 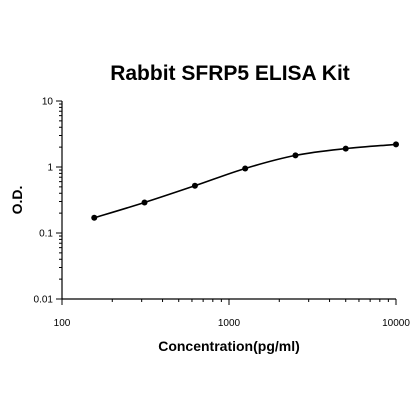 What do you see at coordinates (44, 300) in the screenshot?
I see `y-tick-label: 0.01` at bounding box center [44, 300].